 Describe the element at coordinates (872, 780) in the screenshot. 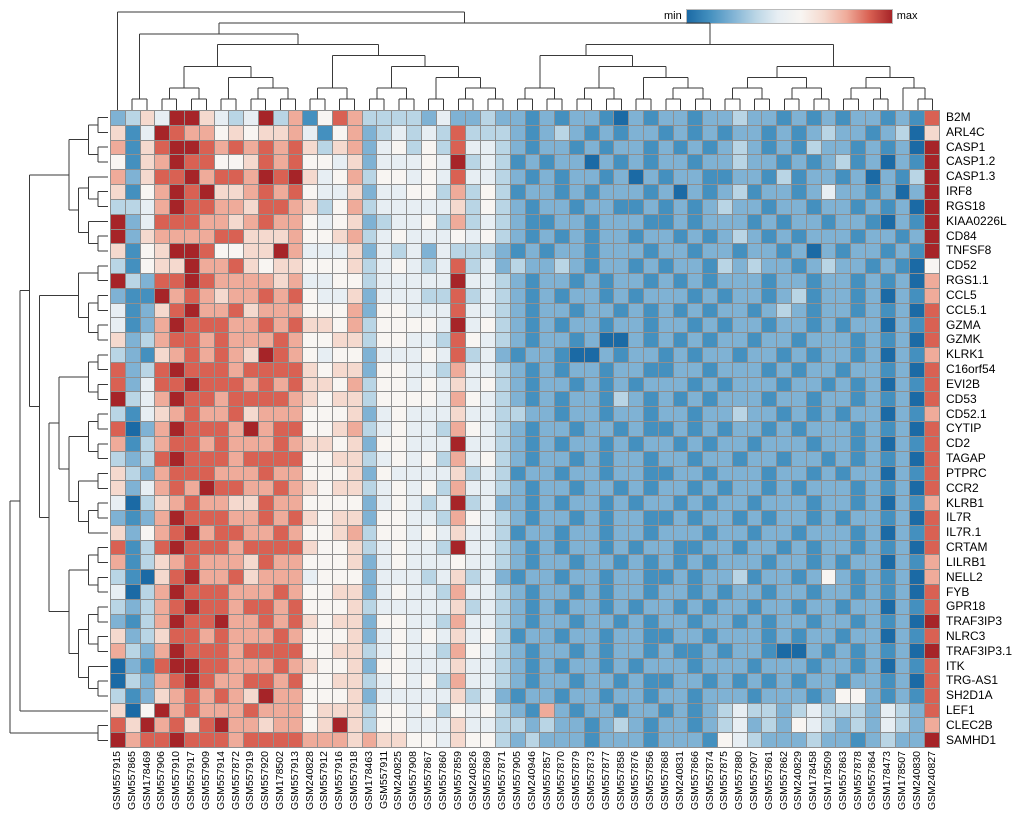

I see `column-label: GSM557864` at that location.